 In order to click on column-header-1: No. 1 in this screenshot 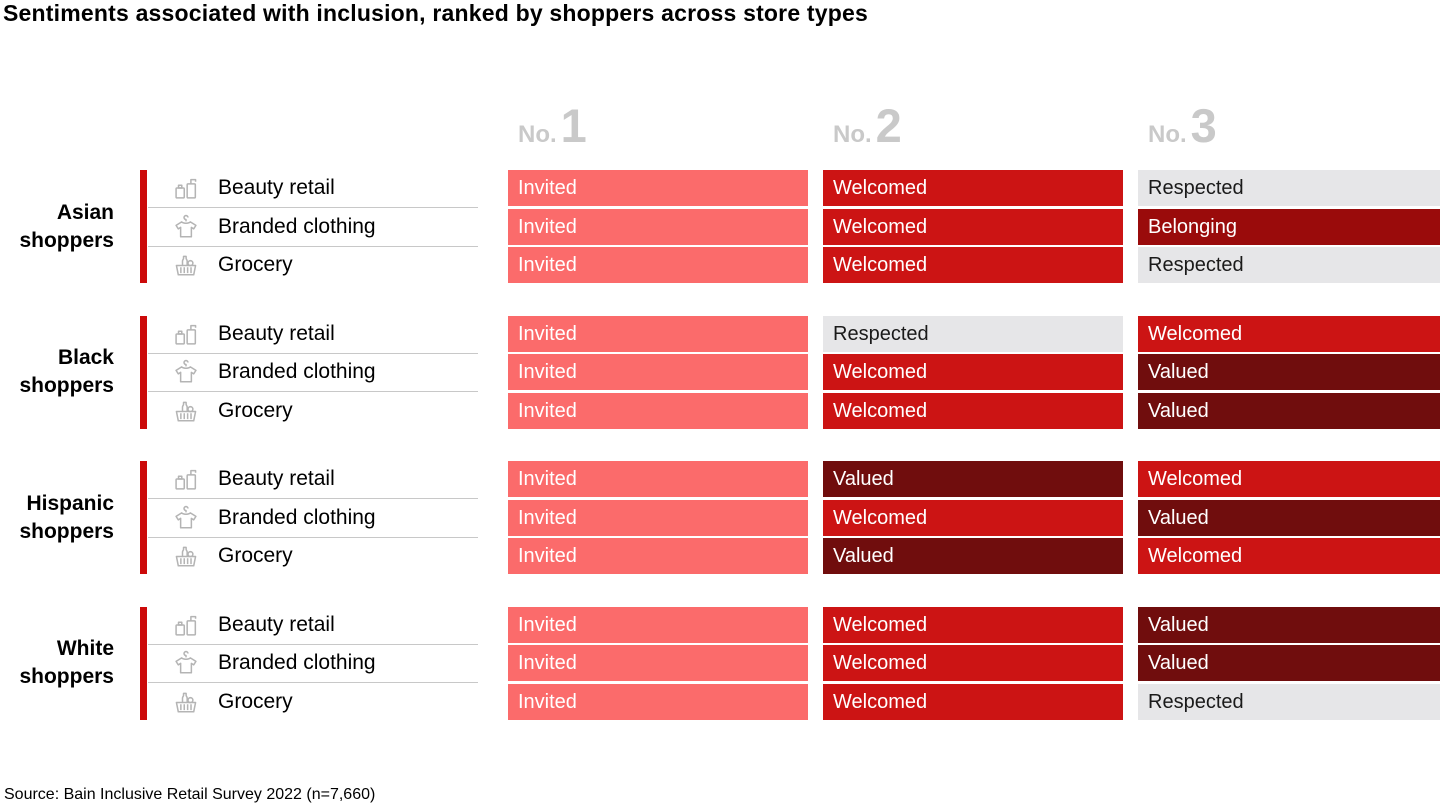, I will do `click(552, 125)`.